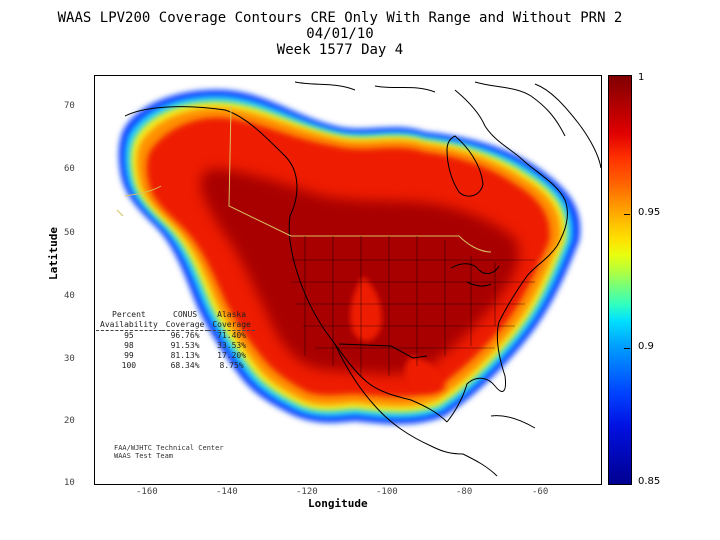 The image size is (720, 540). What do you see at coordinates (129, 335) in the screenshot?
I see `table-cell: 95` at bounding box center [129, 335].